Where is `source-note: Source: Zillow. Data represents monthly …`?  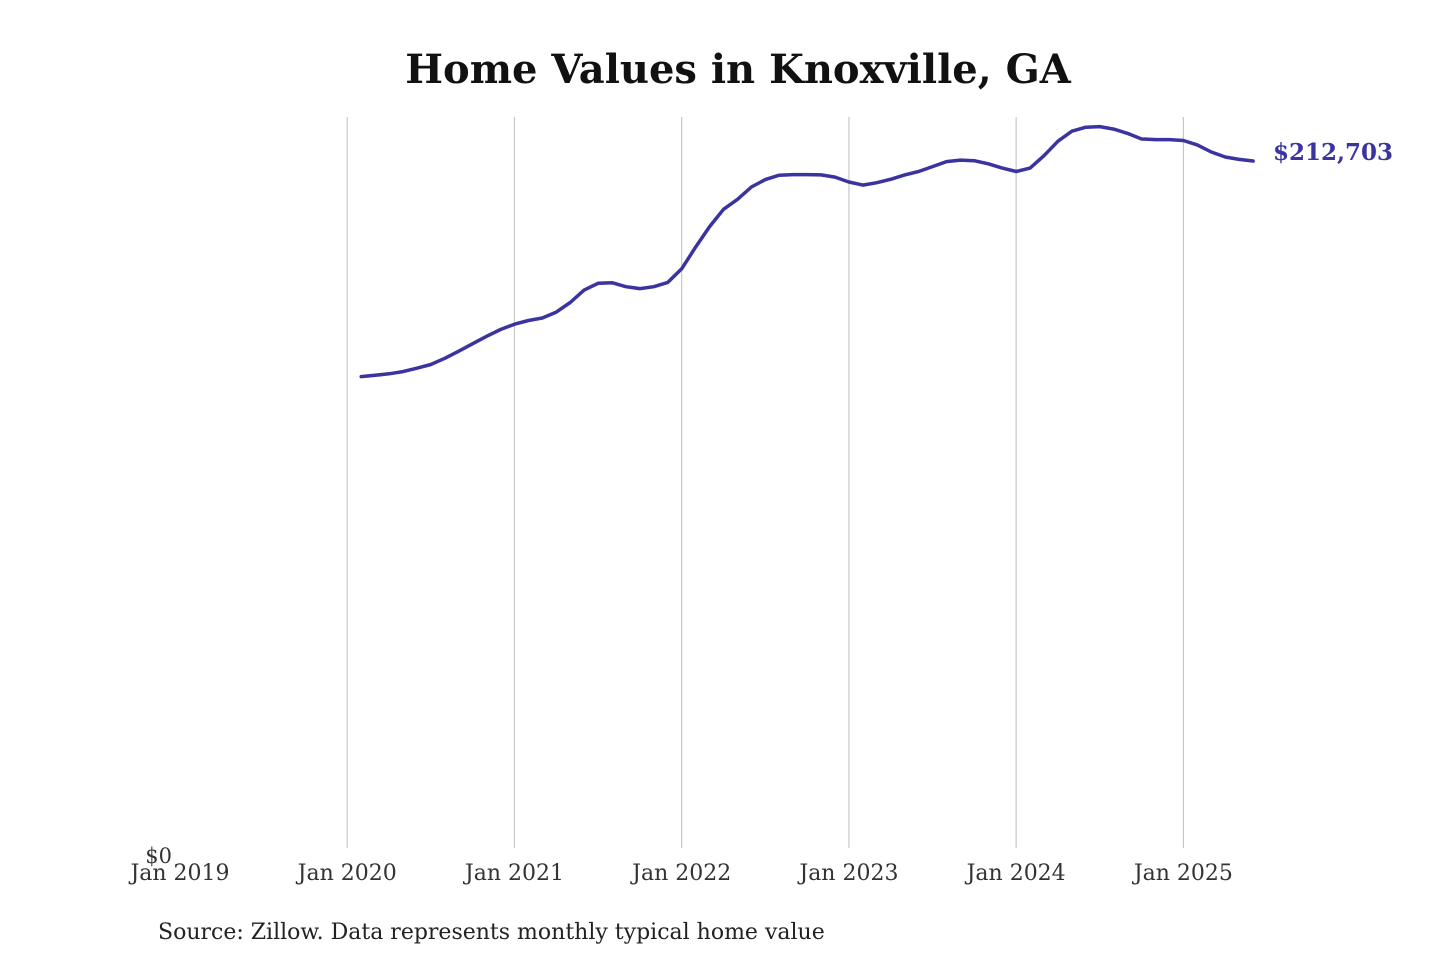 source-note: Source: Zillow. Data represents monthly … is located at coordinates (491, 932).